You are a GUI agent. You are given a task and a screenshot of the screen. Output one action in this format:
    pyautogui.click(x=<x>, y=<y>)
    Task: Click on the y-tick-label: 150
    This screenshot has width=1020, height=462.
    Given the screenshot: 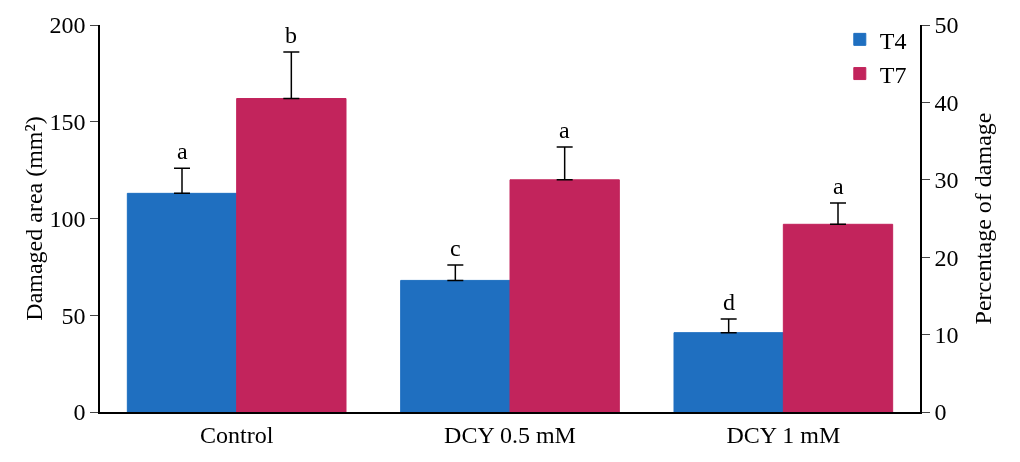 What is the action you would take?
    pyautogui.click(x=67, y=122)
    